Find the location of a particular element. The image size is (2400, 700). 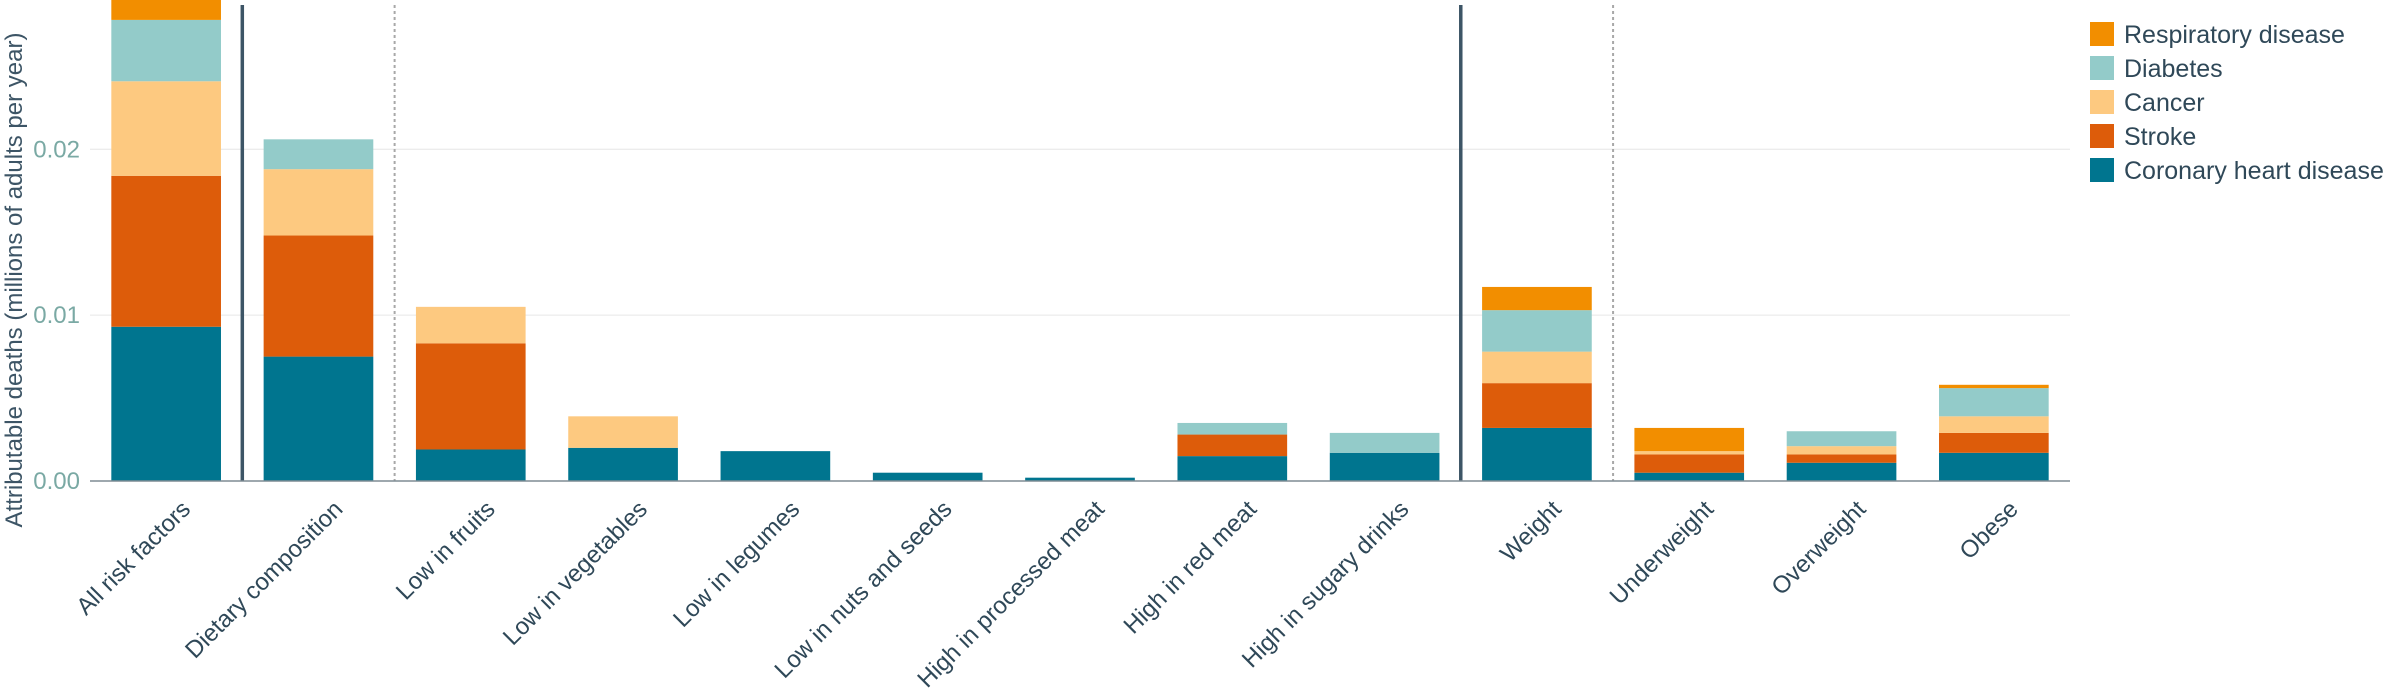

x-tick-label: Low in legumes is located at coordinates (736, 564).